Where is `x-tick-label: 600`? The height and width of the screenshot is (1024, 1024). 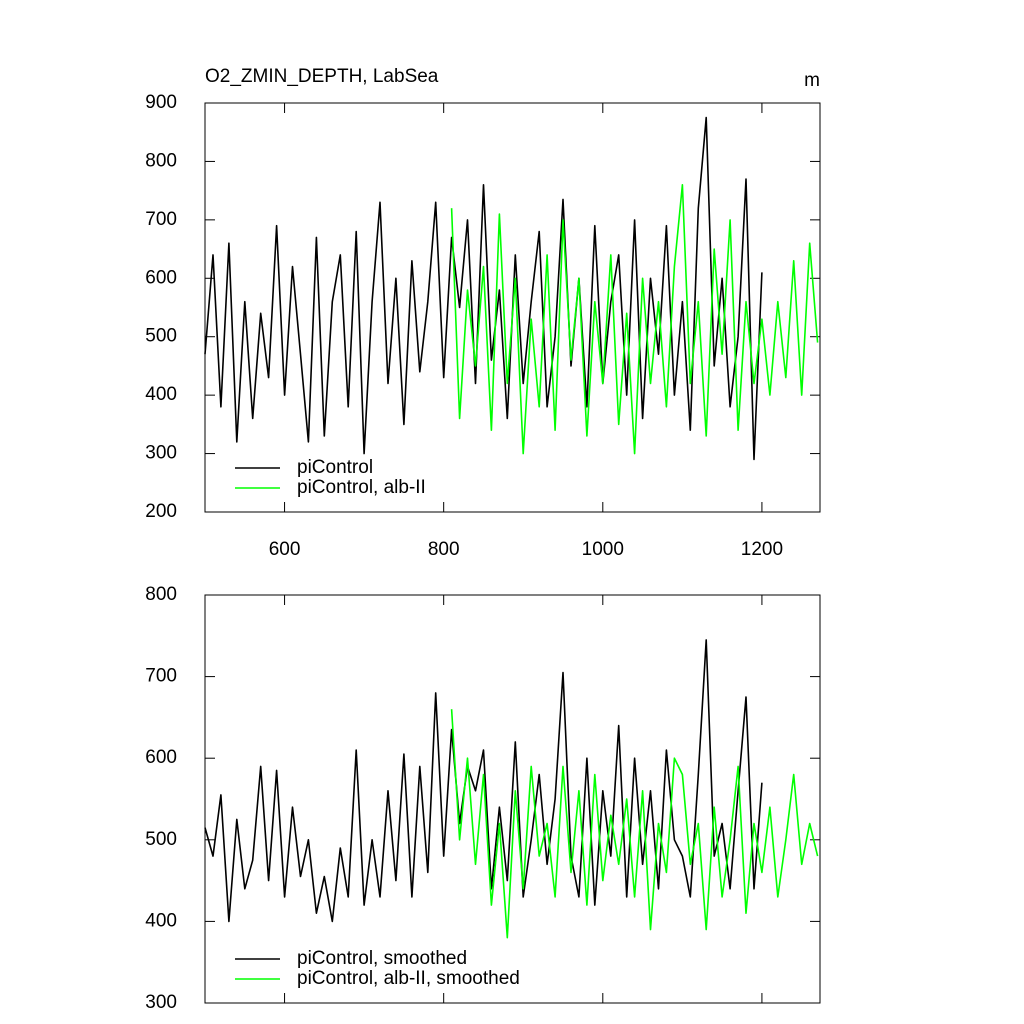
x-tick-label: 600 is located at coordinates (285, 549).